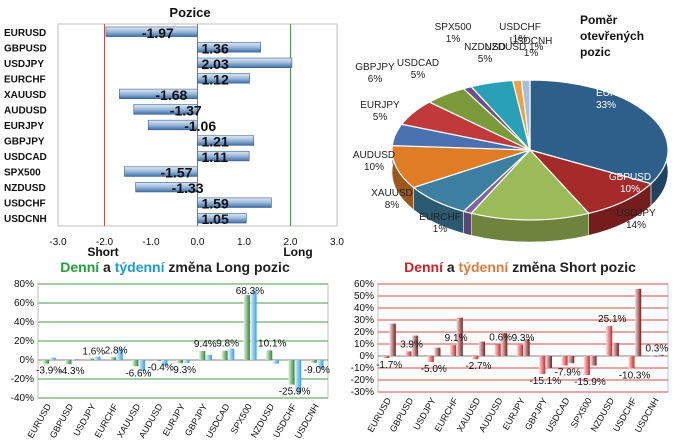 This screenshot has width=680, height=446. I want to click on pie-slice-usdjpy, so click(530, 185).